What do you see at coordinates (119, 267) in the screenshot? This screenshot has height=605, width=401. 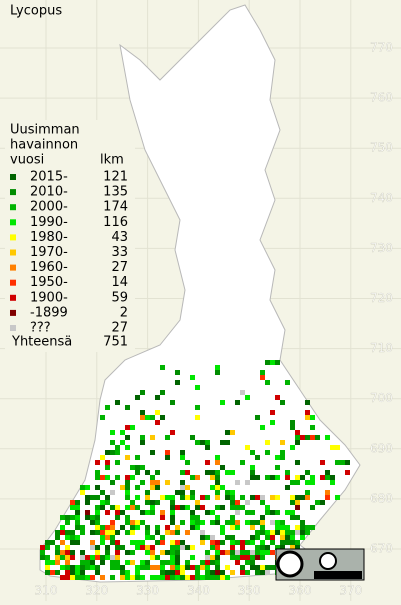 I see `legend-count: 27` at bounding box center [119, 267].